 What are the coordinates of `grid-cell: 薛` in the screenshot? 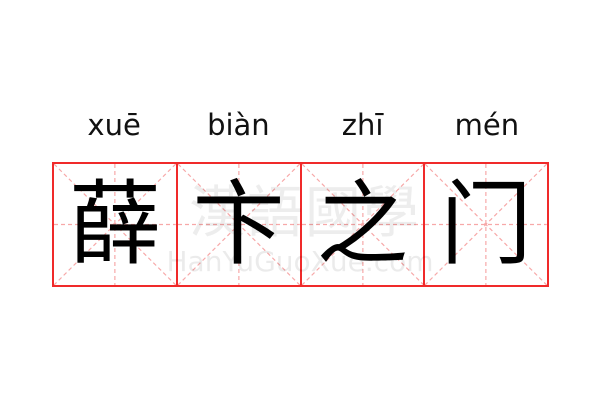 It's located at (116, 224).